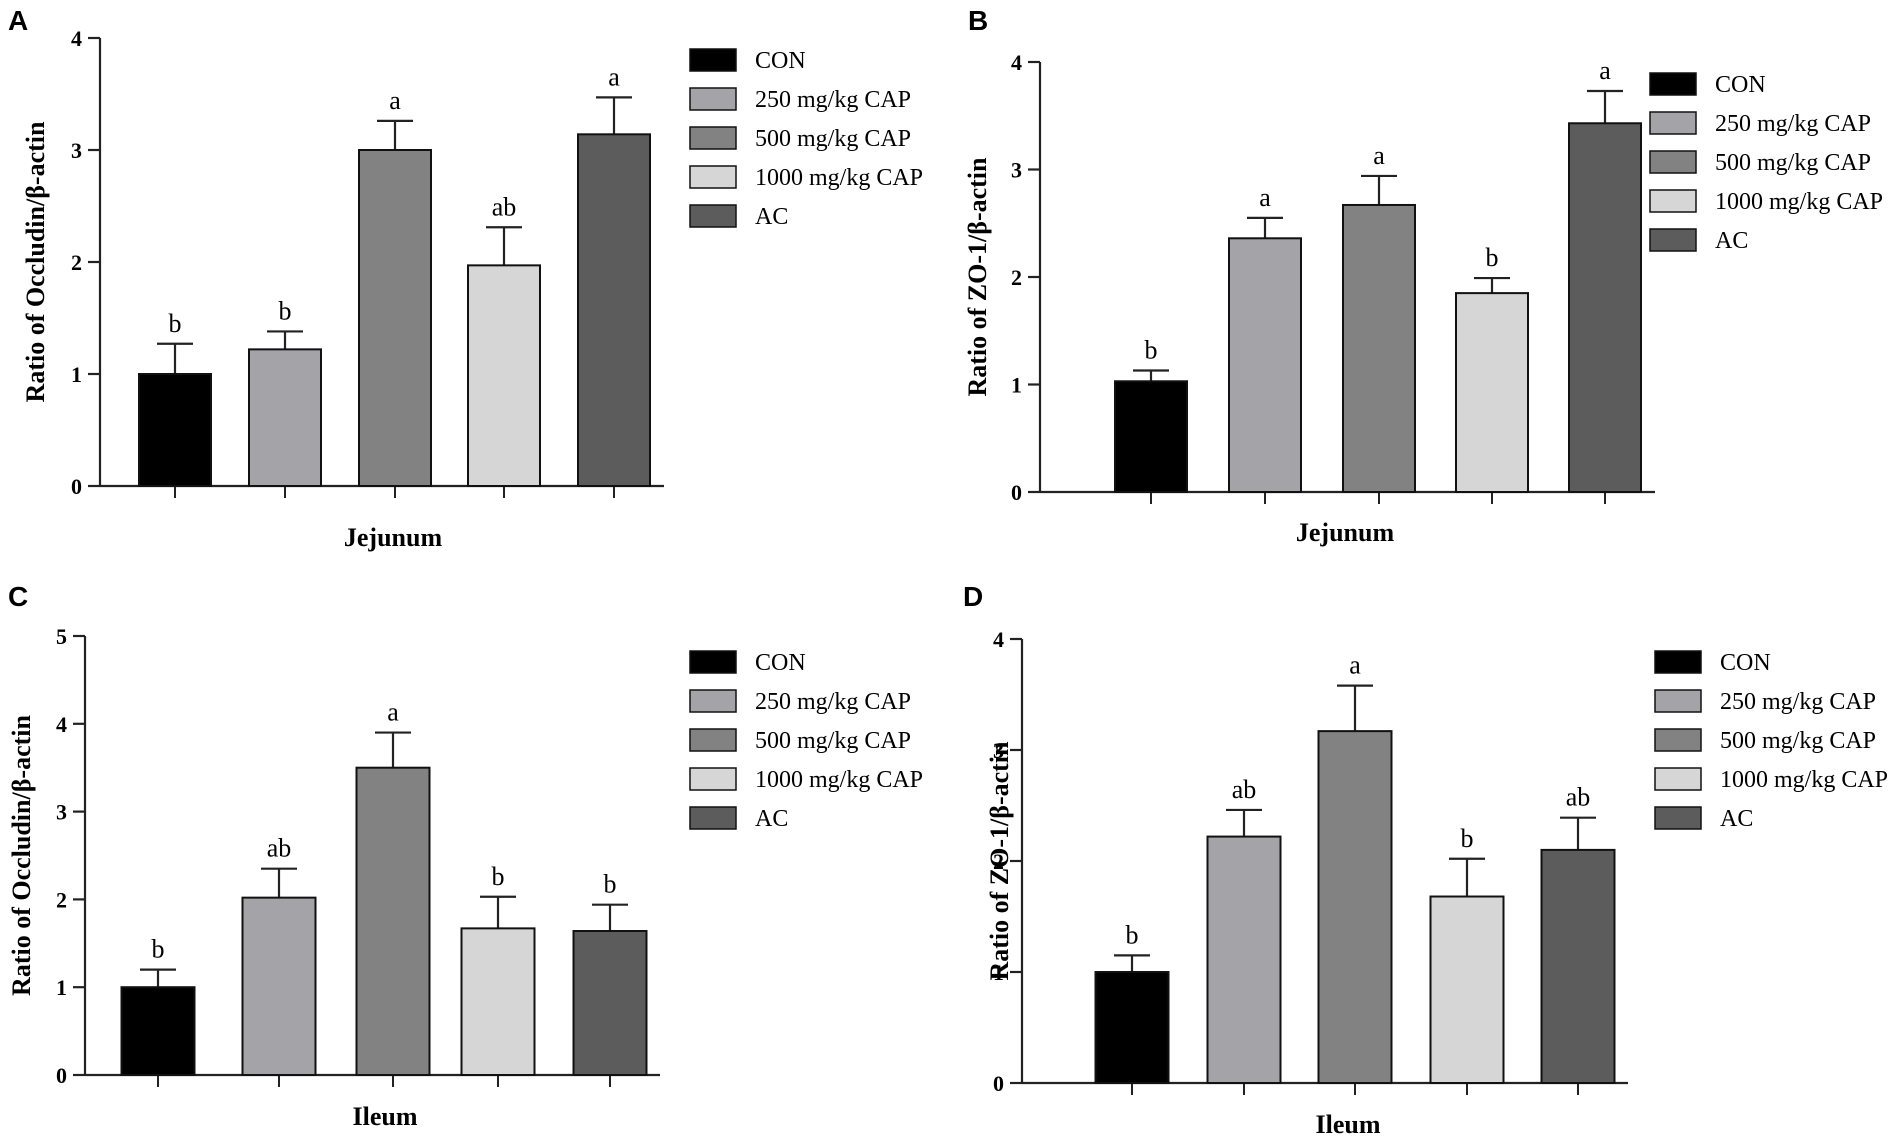 This screenshot has height=1140, width=1903. What do you see at coordinates (1345, 532) in the screenshot?
I see `x-axis-title: Jejunum` at bounding box center [1345, 532].